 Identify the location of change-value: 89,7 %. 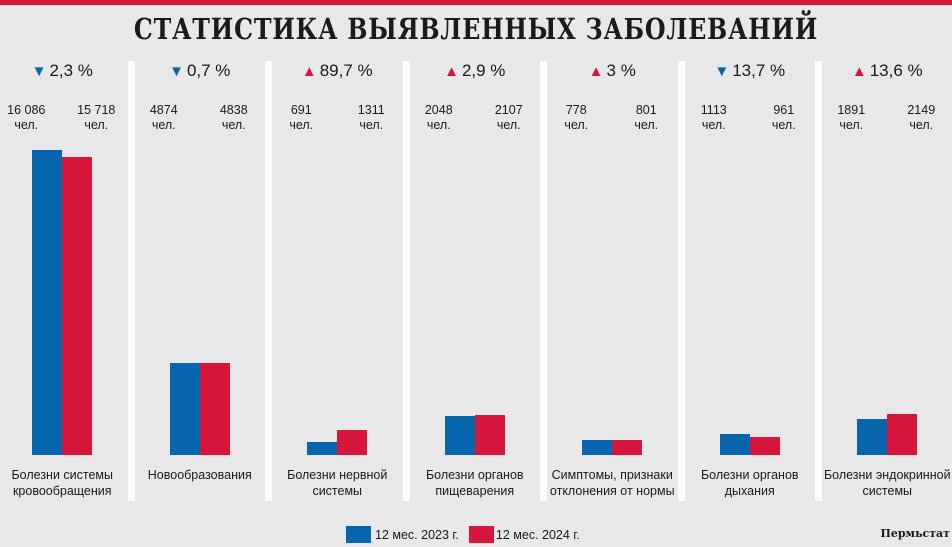
(346, 70).